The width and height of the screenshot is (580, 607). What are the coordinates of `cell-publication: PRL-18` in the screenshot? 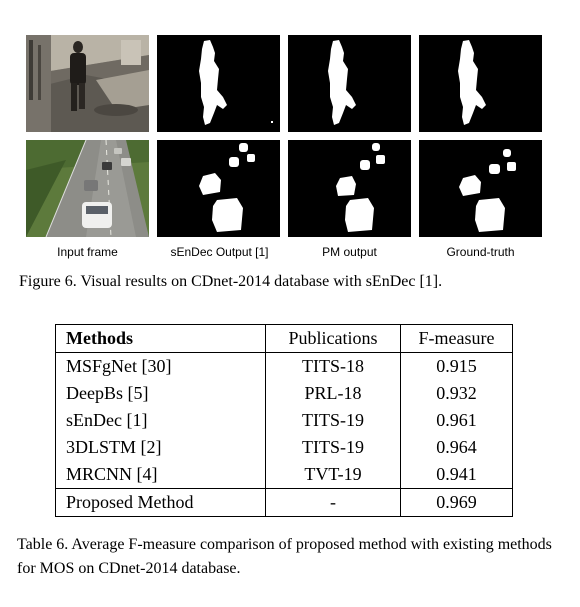 It's located at (333, 393).